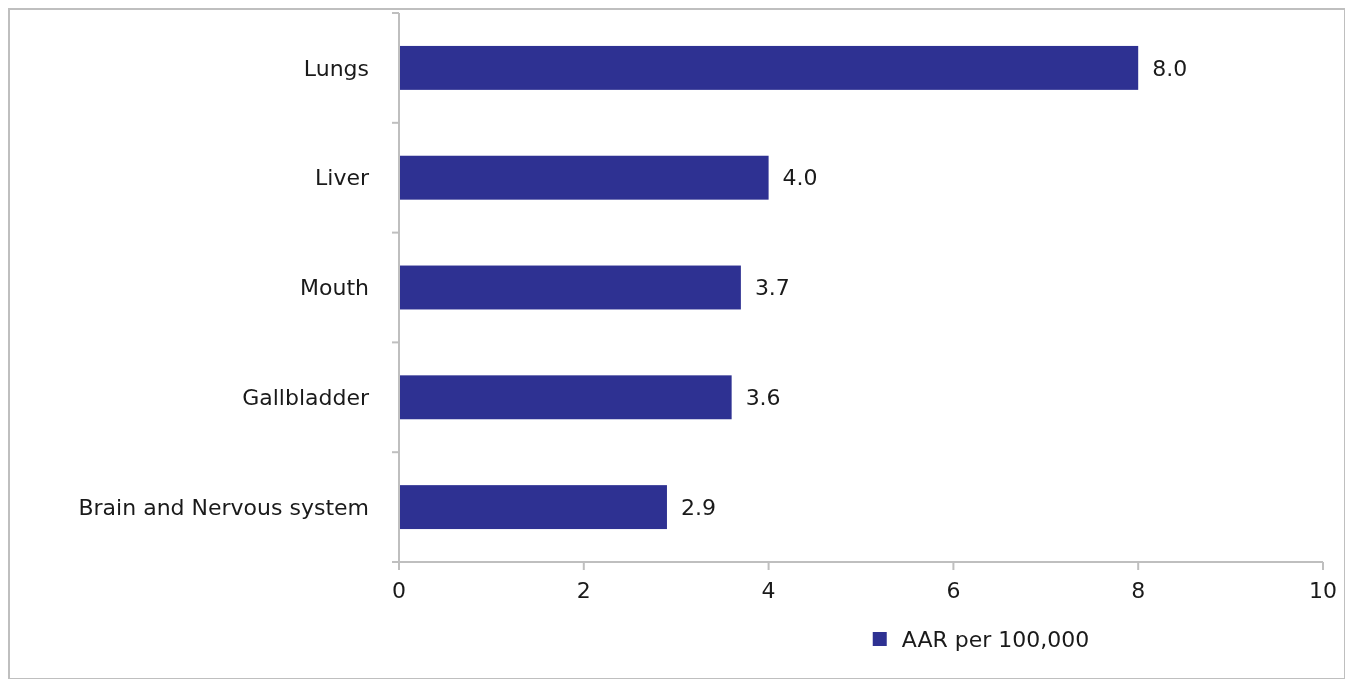  Describe the element at coordinates (223, 507) in the screenshot. I see `y-tick-label: Brain and Nervous system` at that location.